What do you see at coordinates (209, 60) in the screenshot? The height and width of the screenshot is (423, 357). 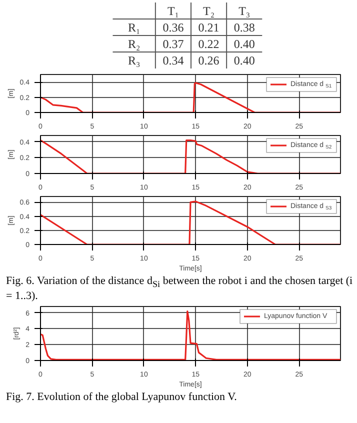 I see `data-label: 0.26` at bounding box center [209, 60].